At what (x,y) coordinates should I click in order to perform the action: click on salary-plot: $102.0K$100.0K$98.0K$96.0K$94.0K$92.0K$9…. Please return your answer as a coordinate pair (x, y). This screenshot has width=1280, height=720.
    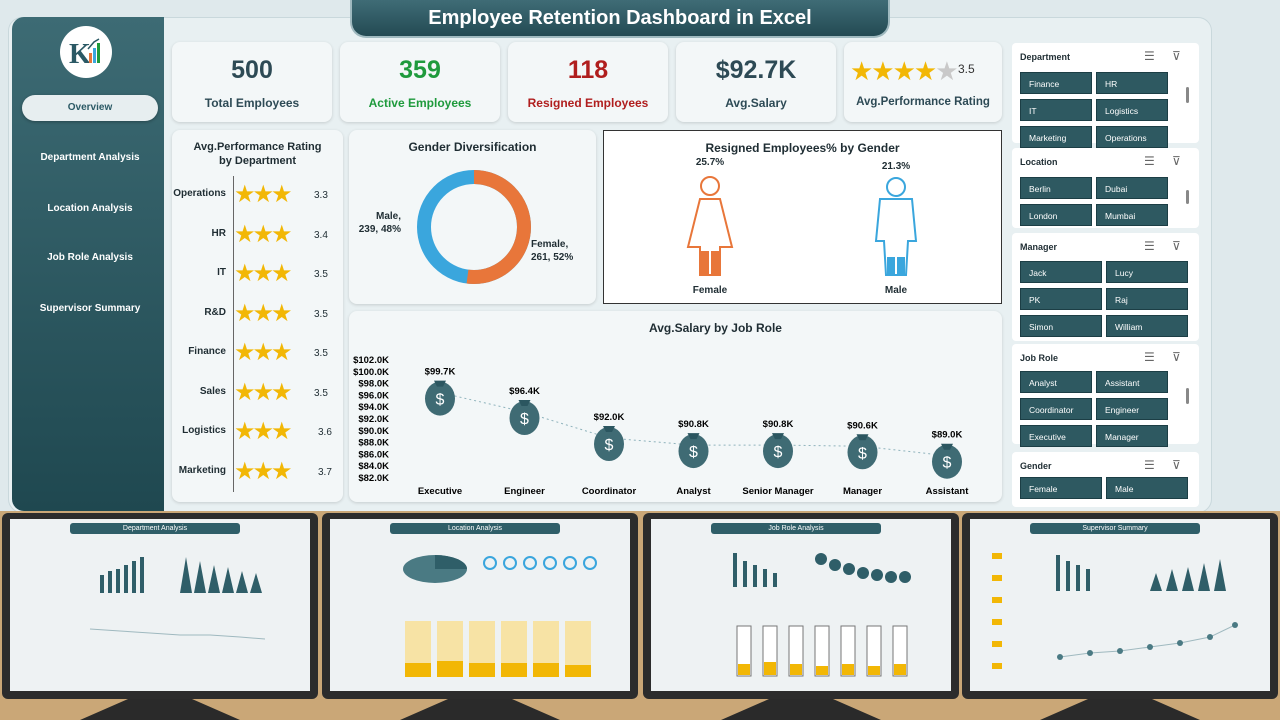
    Looking at the image, I should click on (661, 426).